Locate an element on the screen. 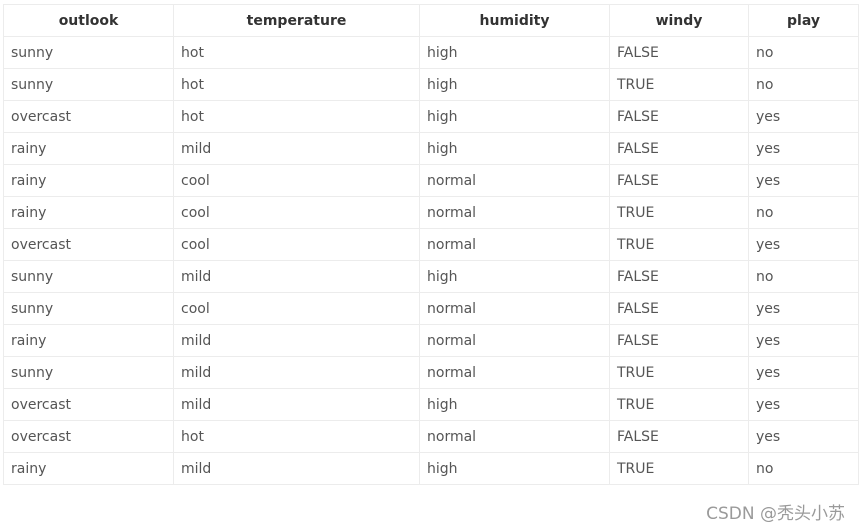  header-row: outlook temperature humidity windy play is located at coordinates (431, 20).